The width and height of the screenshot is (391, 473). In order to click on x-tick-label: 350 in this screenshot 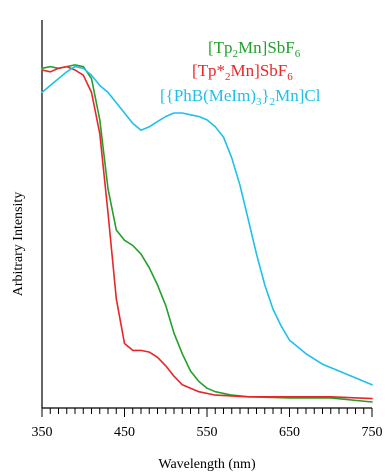, I will do `click(42, 432)`.